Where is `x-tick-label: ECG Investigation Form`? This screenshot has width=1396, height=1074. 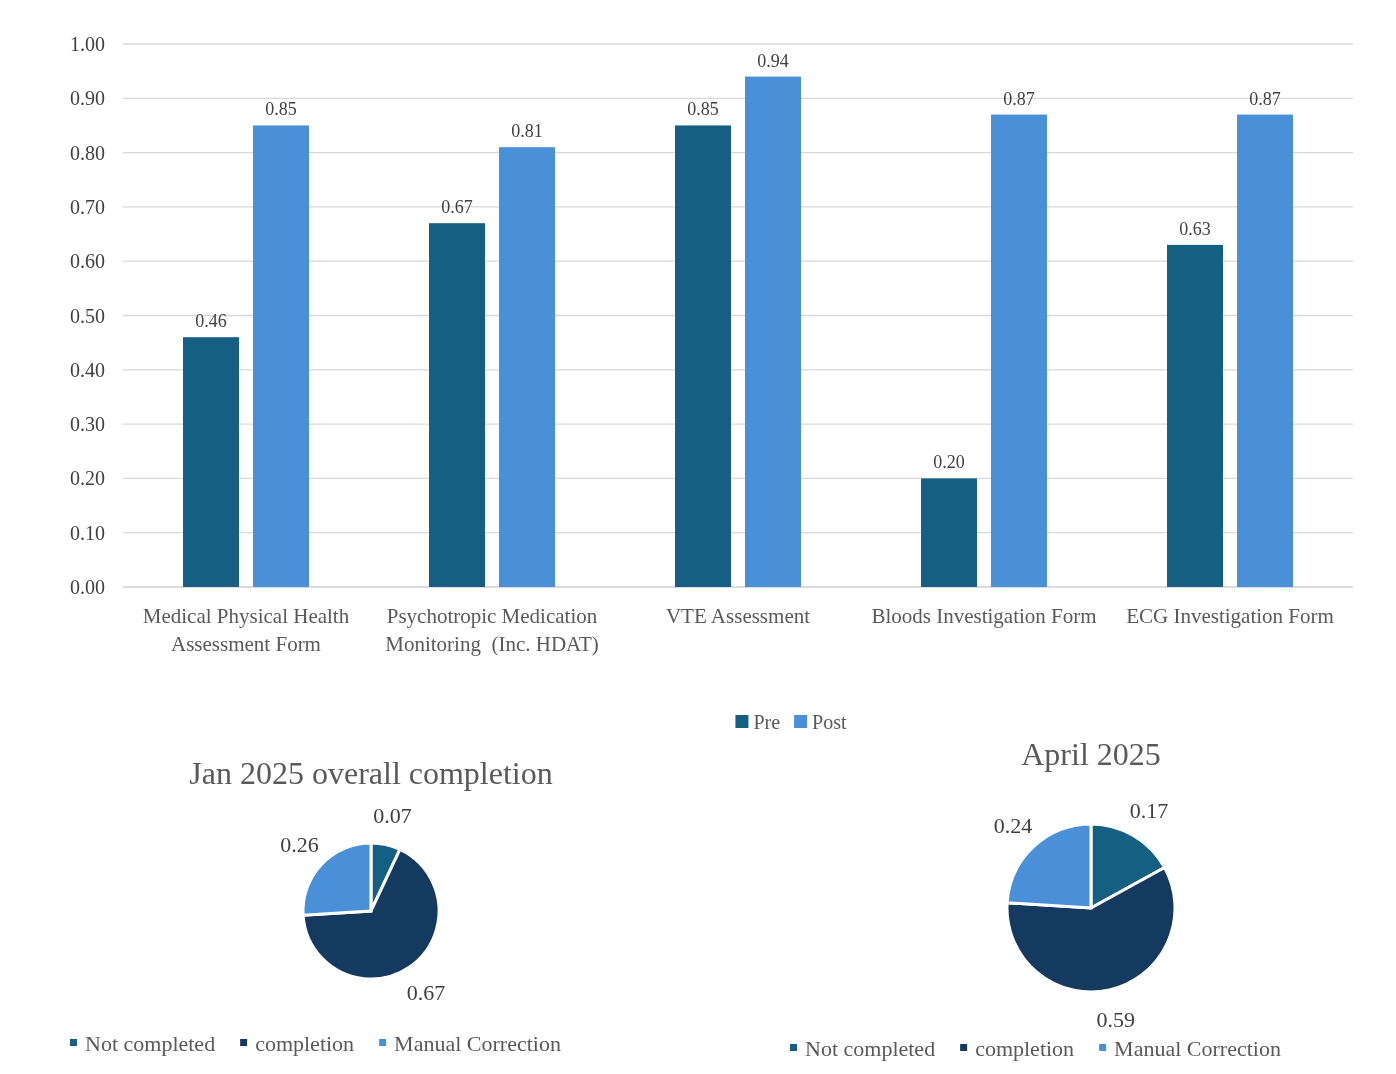
x-tick-label: ECG Investigation Form is located at coordinates (1230, 616).